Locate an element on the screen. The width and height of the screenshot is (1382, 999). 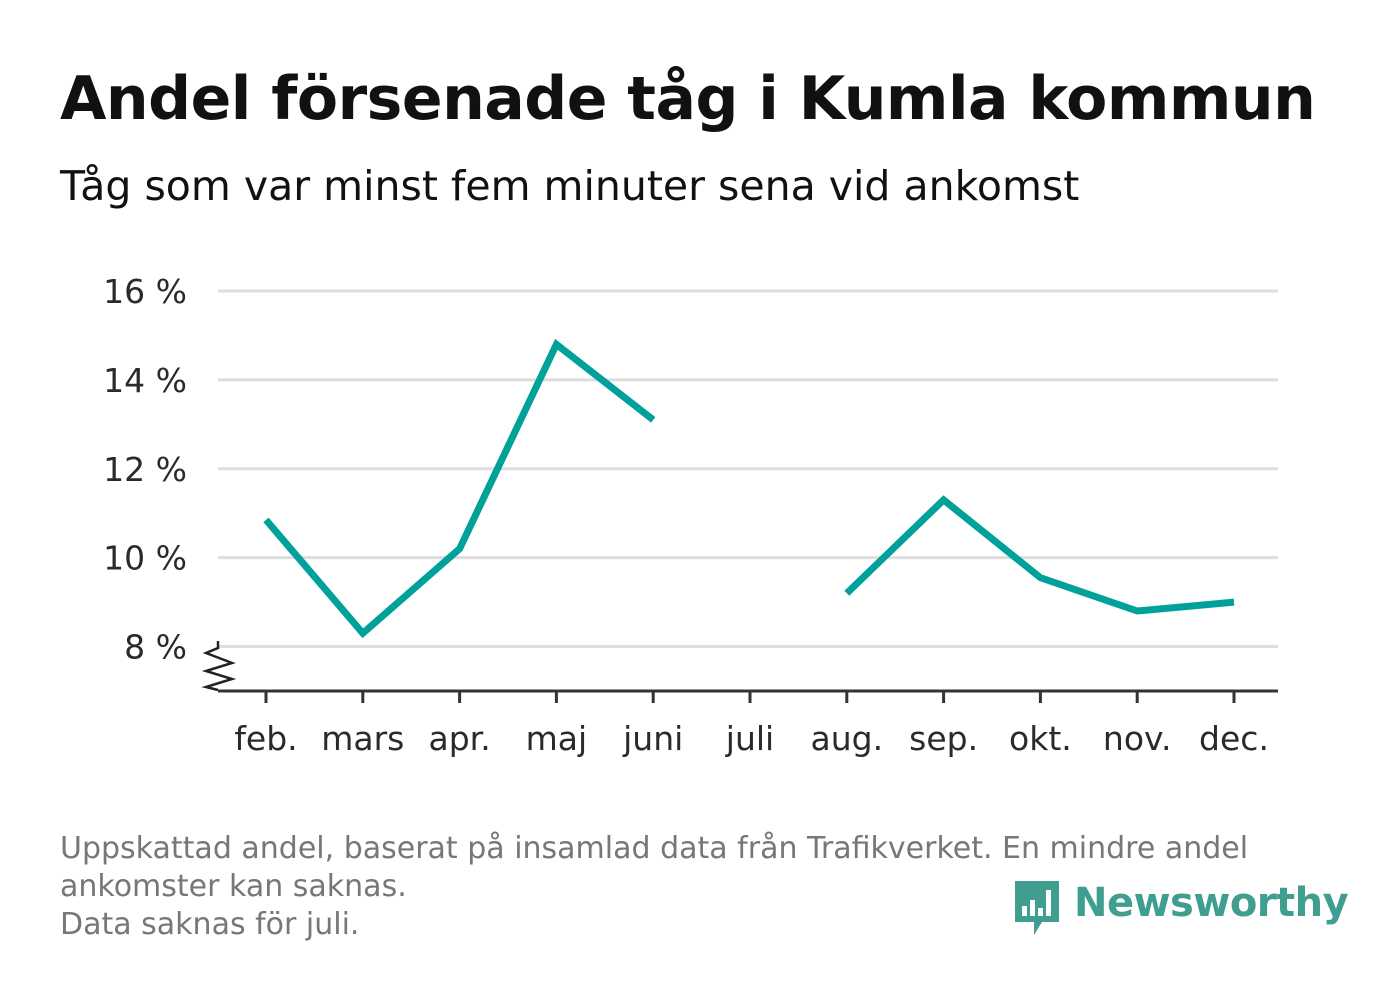
x-tick-label: maj is located at coordinates (557, 738).